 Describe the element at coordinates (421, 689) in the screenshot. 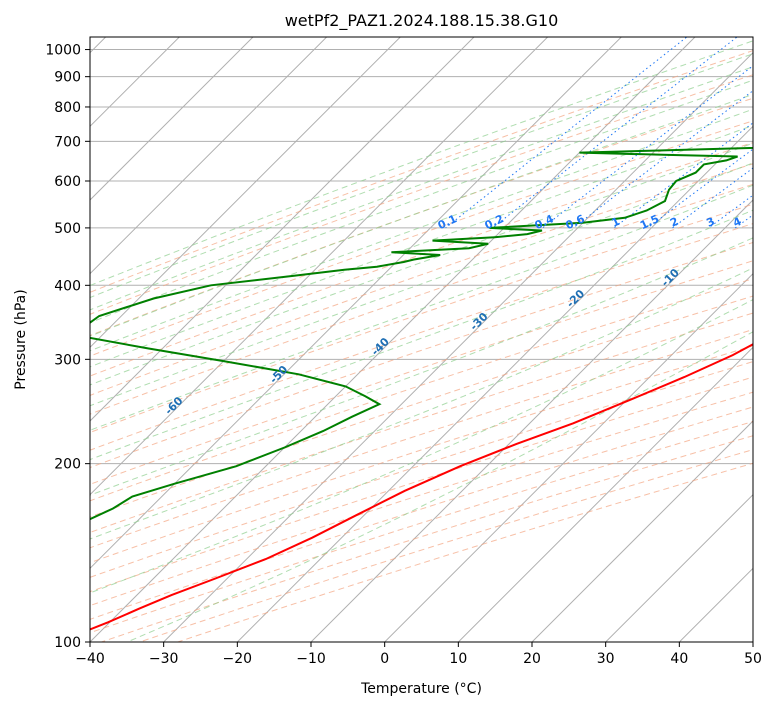

I see `x-axis-label: Temperature (°C)` at that location.